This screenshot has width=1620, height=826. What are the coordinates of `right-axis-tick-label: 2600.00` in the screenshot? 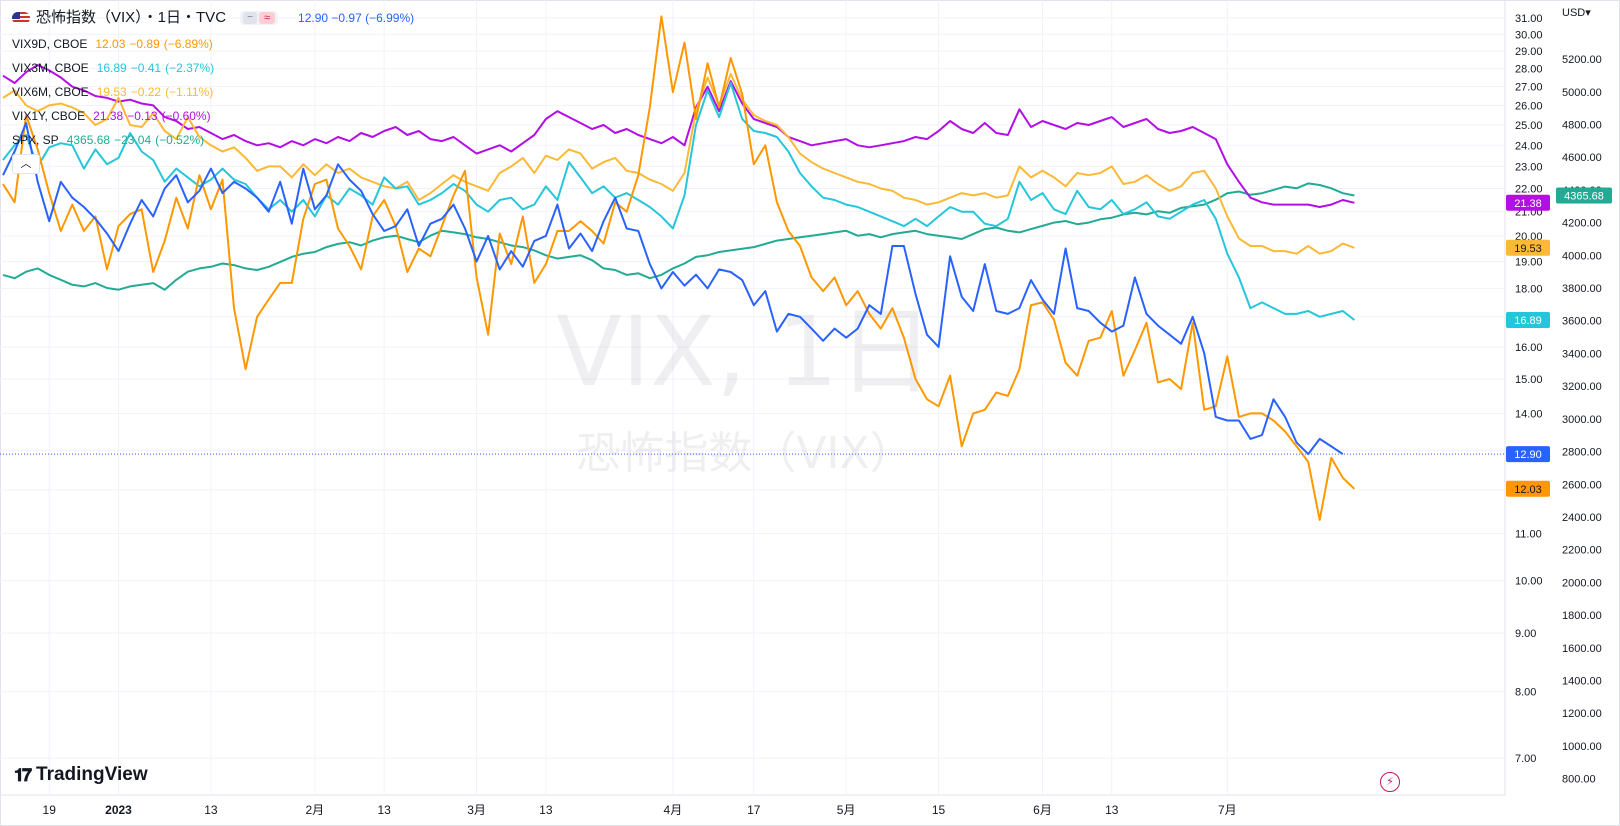 It's located at (1582, 485).